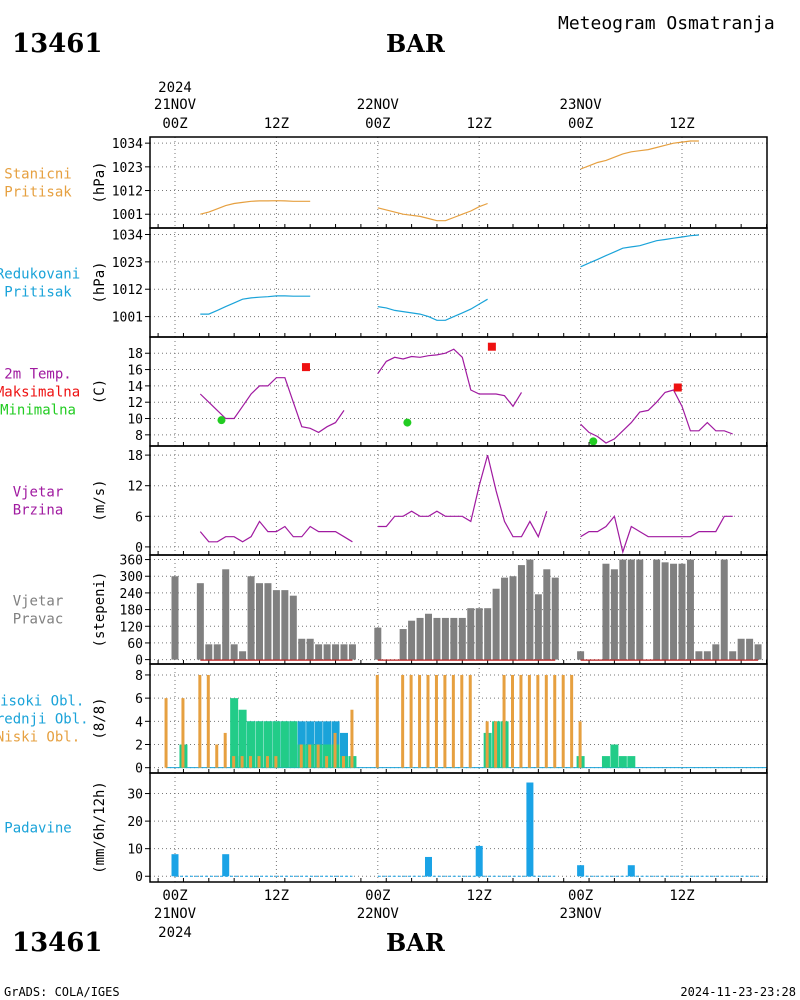 This screenshot has height=1000, width=800. What do you see at coordinates (127, 290) in the screenshot?
I see `y-tick-label: 1012` at bounding box center [127, 290].